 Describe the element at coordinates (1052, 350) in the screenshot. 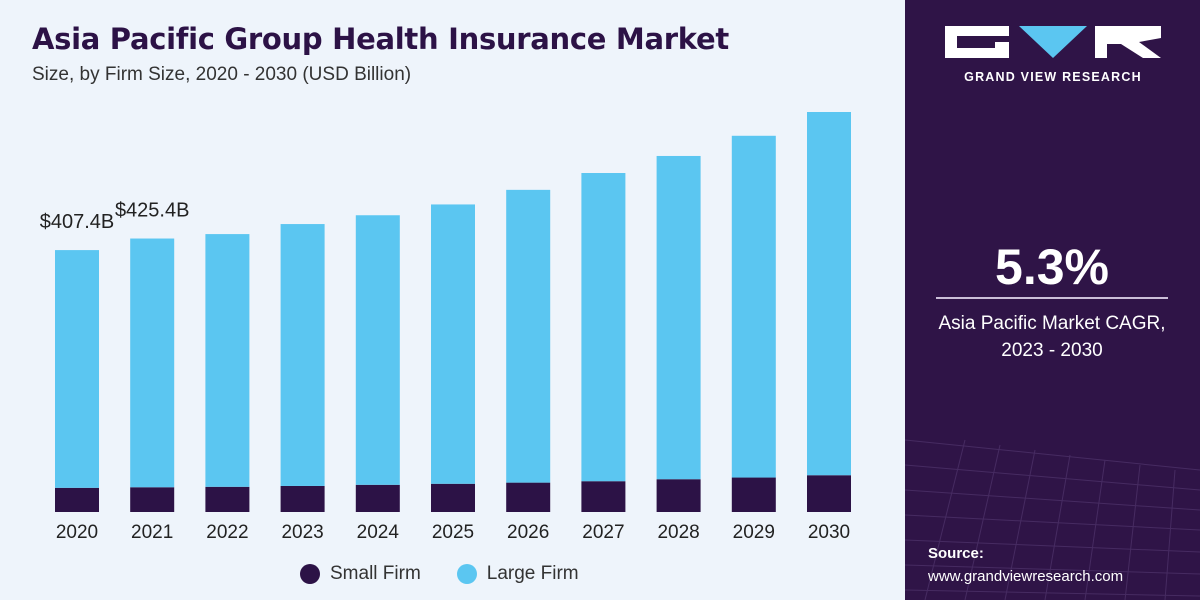

I see `cagr-label-line2: 2023 - 2030` at that location.